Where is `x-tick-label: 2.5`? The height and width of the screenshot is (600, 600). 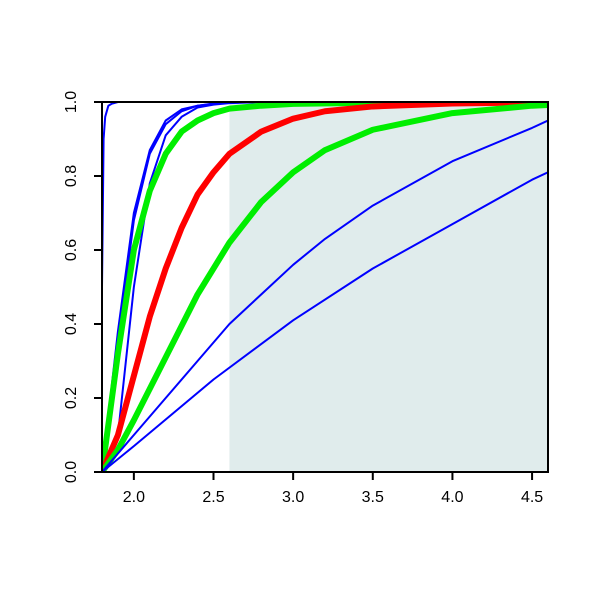
x-tick-label: 2.5 is located at coordinates (213, 497).